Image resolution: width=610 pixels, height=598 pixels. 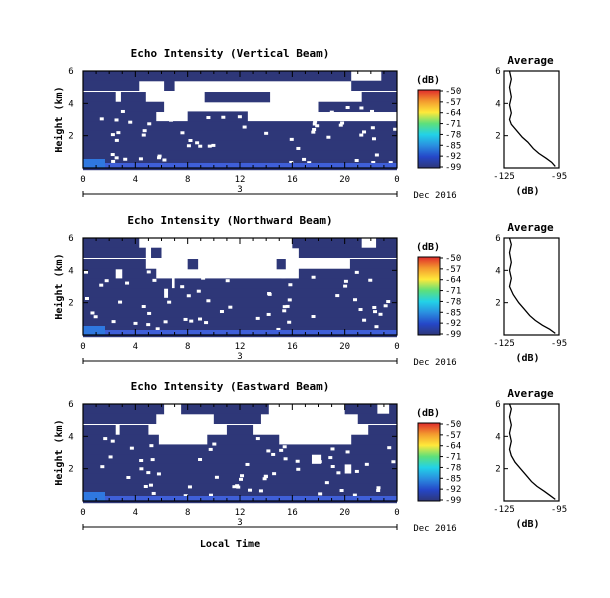 I want to click on colorbar-tick-label: -85, so click(x=453, y=146).